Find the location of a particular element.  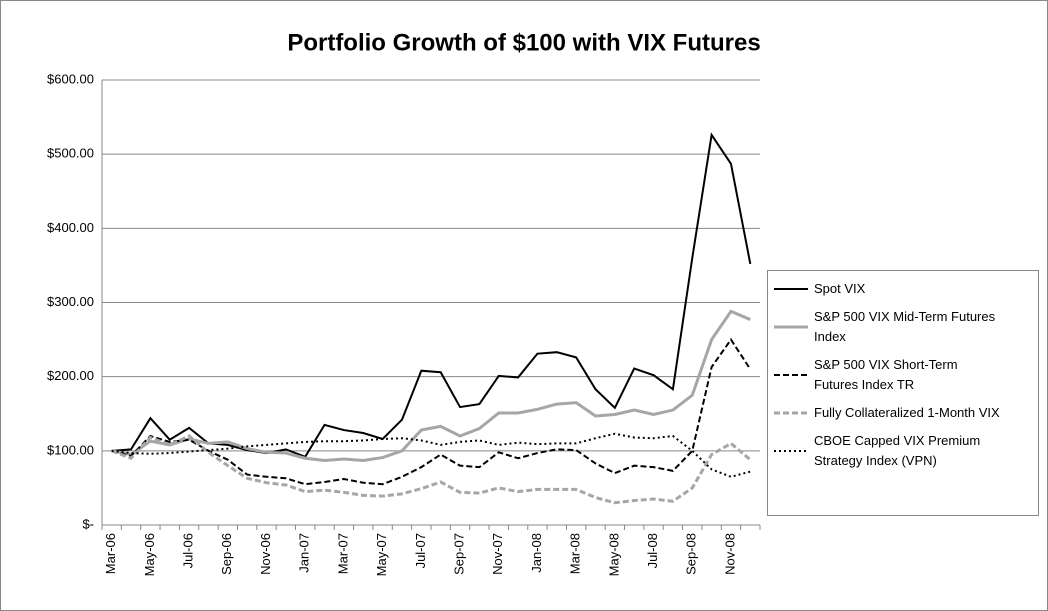

legend-item: Fully Collateralized 1-Month VIX is located at coordinates (903, 413).